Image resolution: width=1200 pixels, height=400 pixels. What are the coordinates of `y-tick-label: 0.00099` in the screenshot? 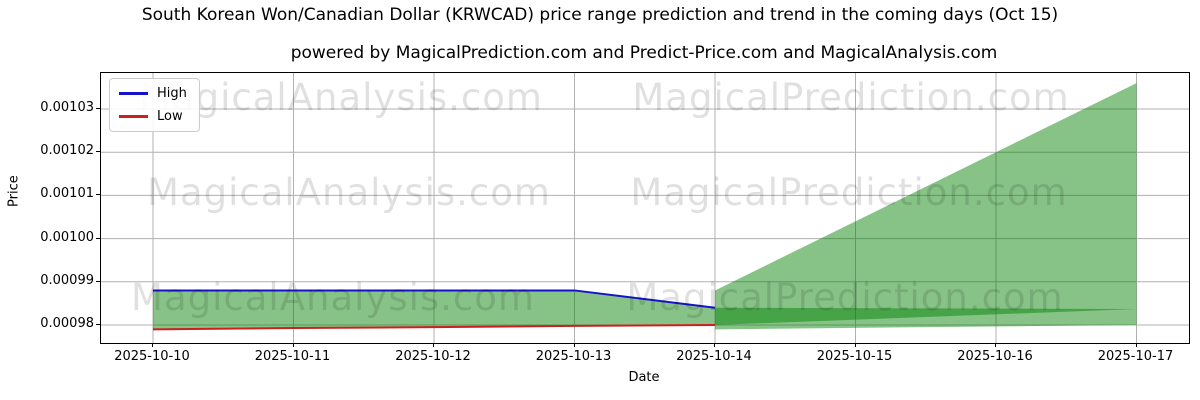 It's located at (67, 280).